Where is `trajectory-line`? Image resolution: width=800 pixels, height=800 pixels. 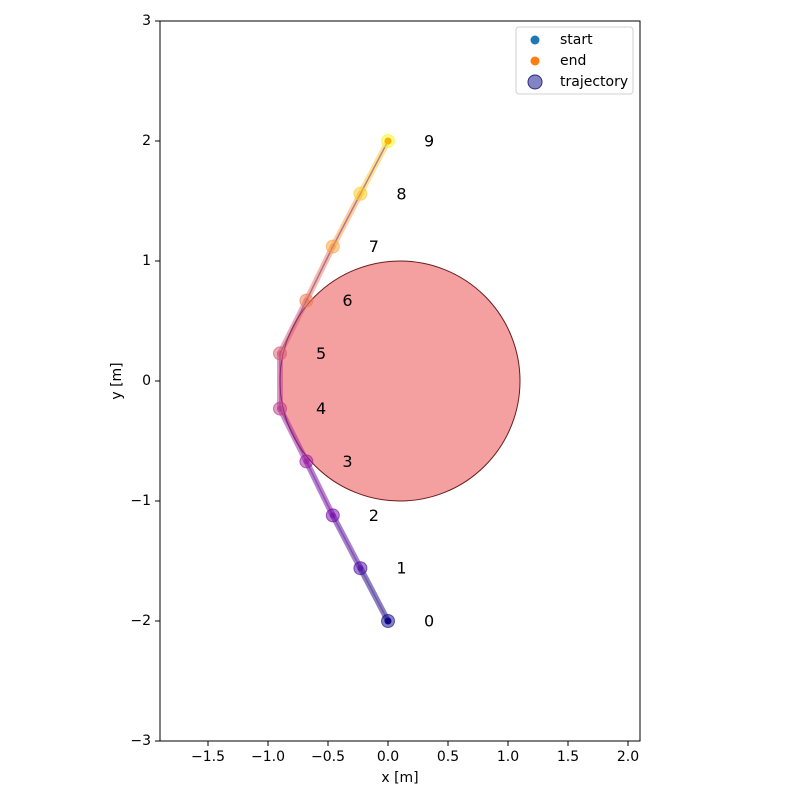
trajectory-line is located at coordinates (334, 381).